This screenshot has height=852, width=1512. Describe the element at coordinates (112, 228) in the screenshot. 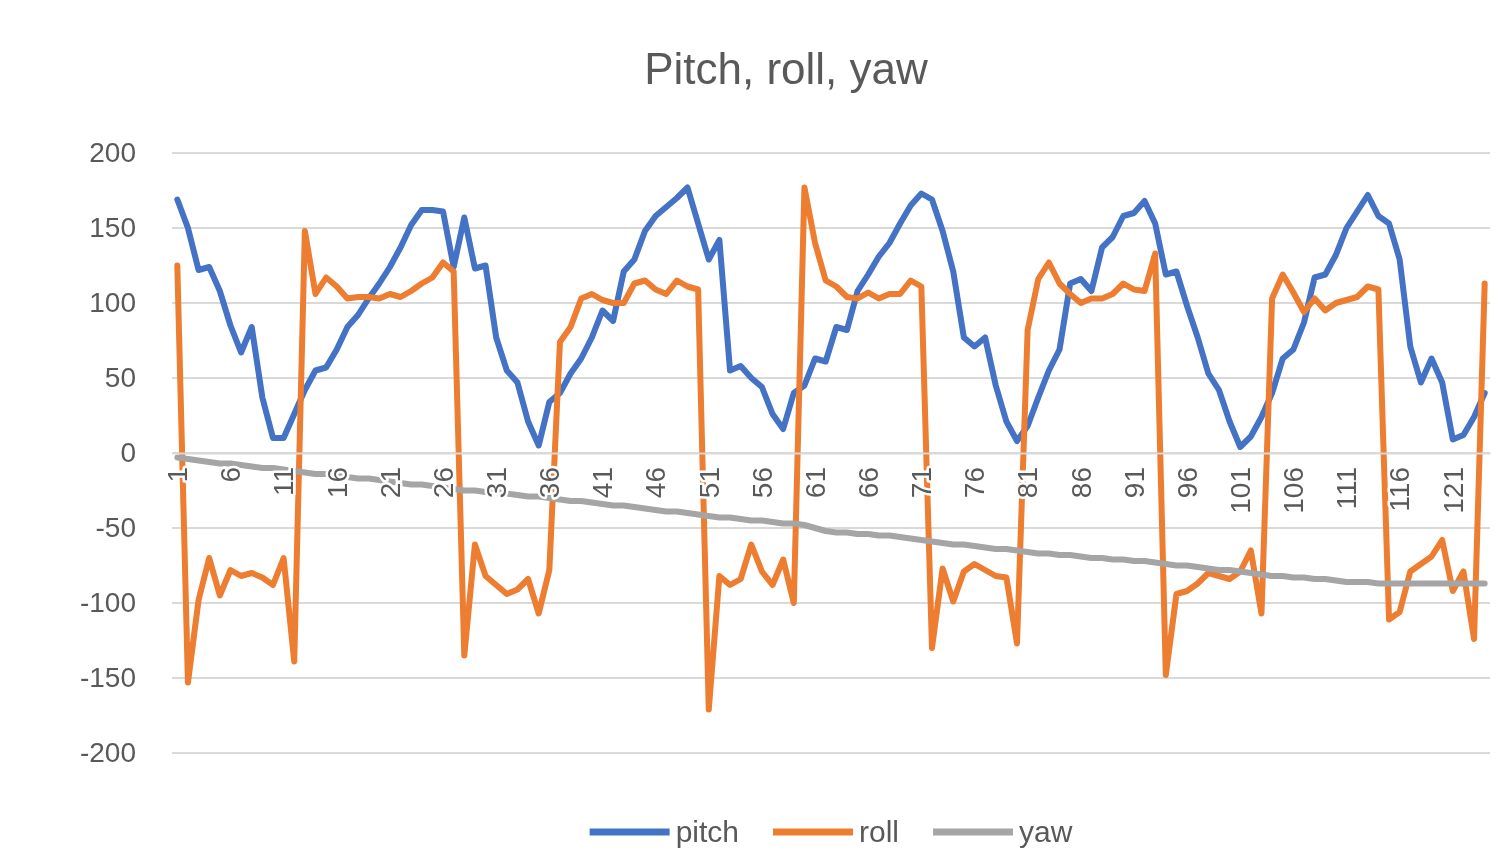

I see `y-tick-label: 150` at that location.